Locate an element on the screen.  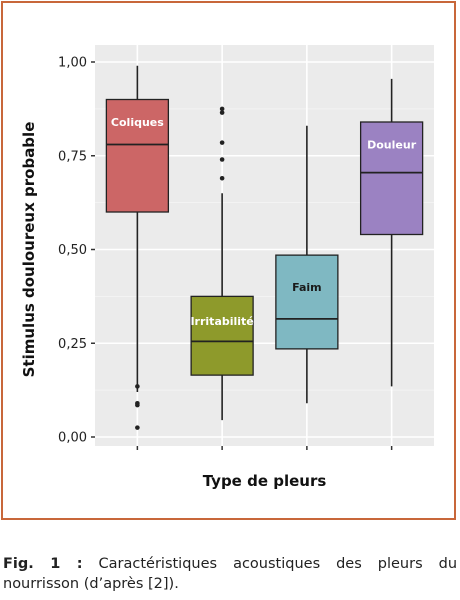
box-label: Douleur is located at coordinates (392, 145).